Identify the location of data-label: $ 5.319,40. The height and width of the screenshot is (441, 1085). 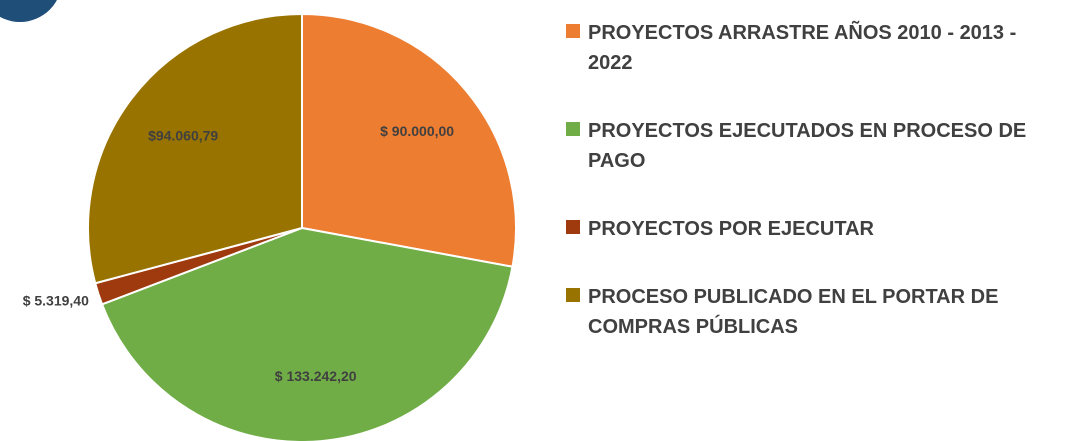
(56, 301).